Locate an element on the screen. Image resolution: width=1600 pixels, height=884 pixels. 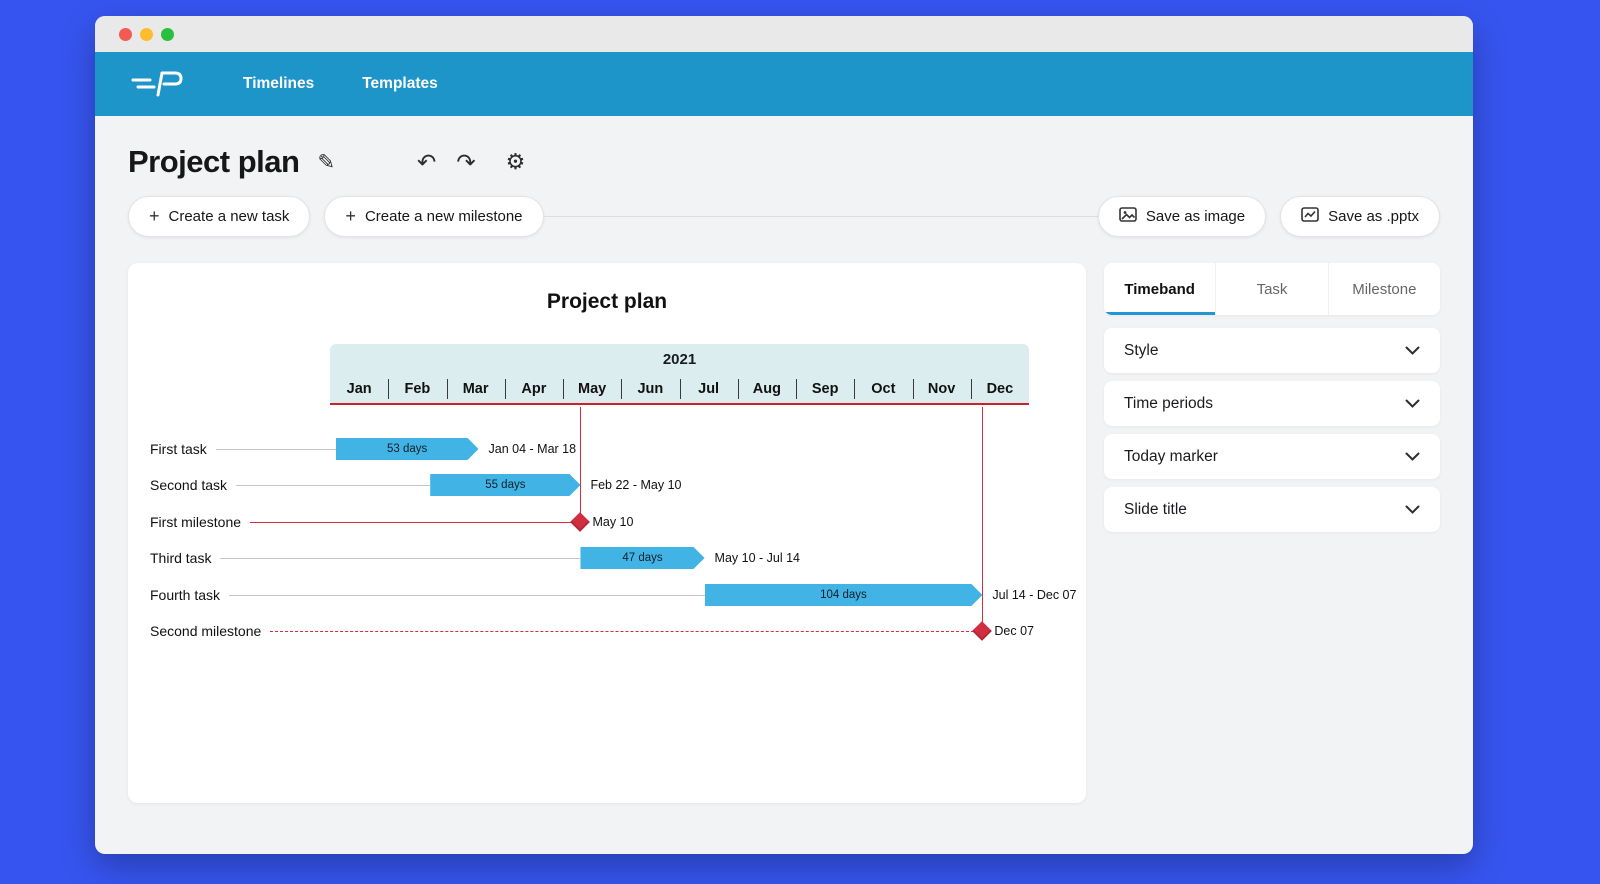
app-logo-icon is located at coordinates (158, 84).